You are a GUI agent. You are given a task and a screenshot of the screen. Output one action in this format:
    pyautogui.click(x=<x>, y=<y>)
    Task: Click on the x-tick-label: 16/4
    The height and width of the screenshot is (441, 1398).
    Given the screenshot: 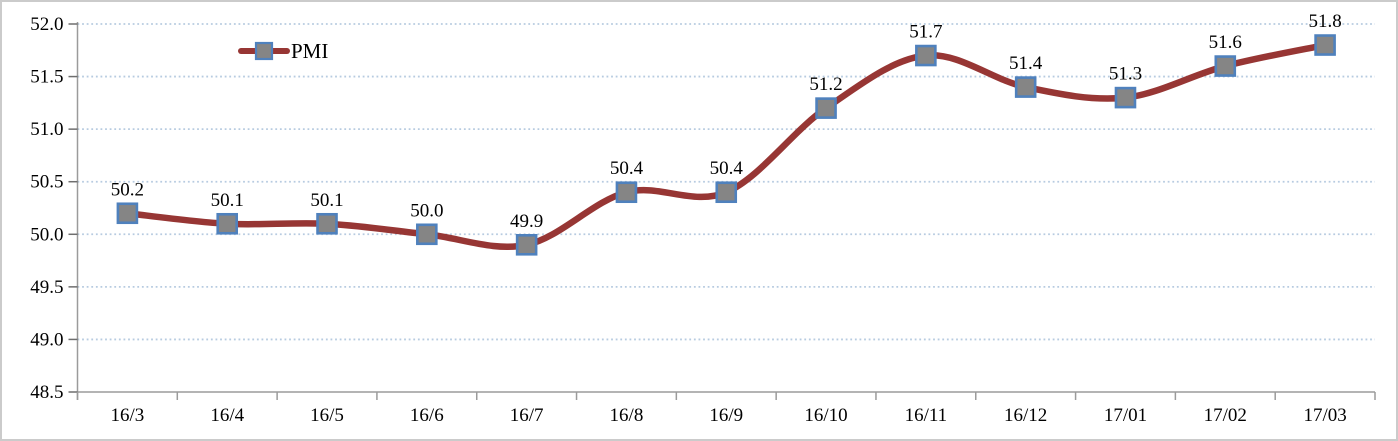 What is the action you would take?
    pyautogui.click(x=227, y=415)
    